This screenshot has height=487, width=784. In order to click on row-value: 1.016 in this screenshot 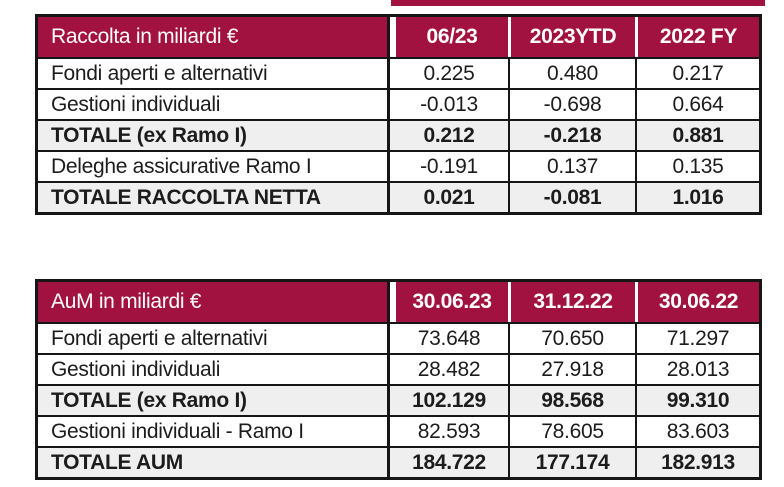, I will do `click(697, 197)`.